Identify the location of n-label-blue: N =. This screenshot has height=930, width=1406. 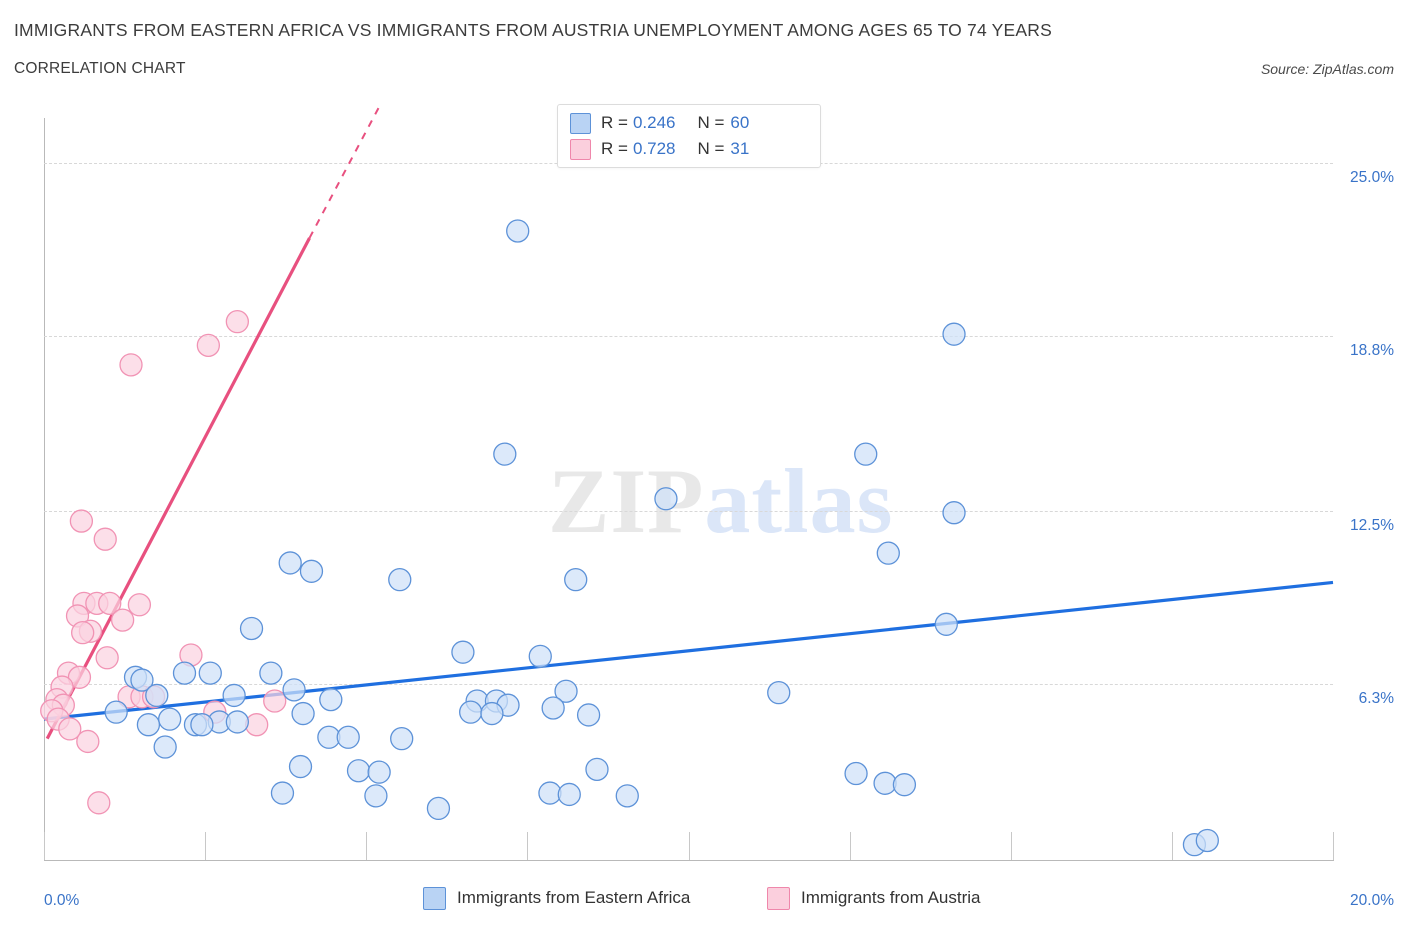
(711, 122).